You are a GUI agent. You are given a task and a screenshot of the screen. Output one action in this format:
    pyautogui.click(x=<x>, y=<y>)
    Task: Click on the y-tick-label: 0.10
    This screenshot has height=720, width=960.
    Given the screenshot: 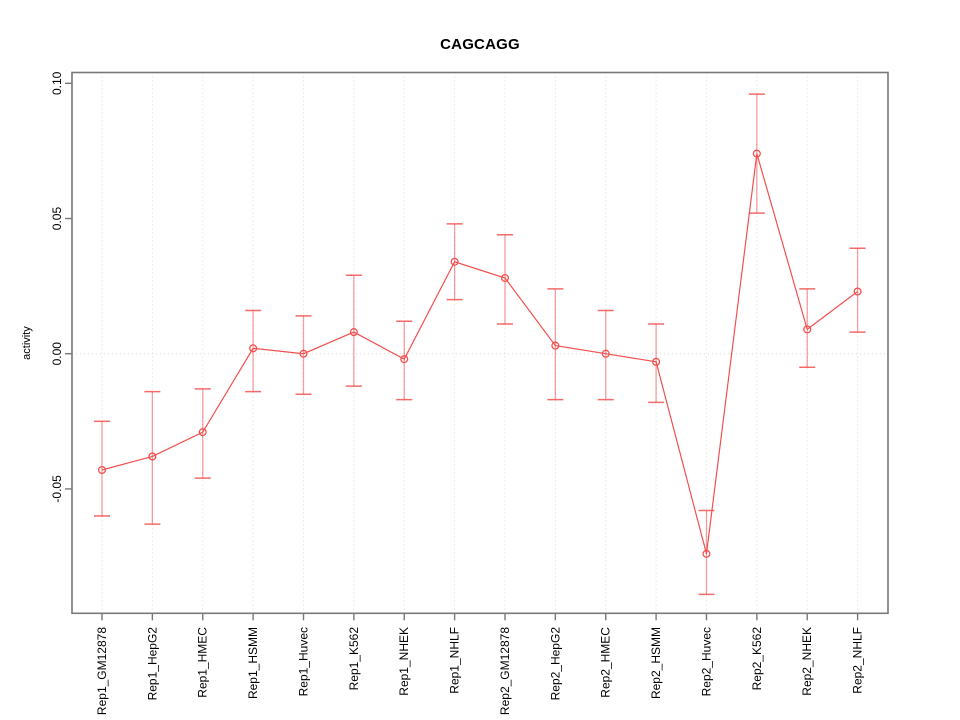 What is the action you would take?
    pyautogui.click(x=57, y=83)
    